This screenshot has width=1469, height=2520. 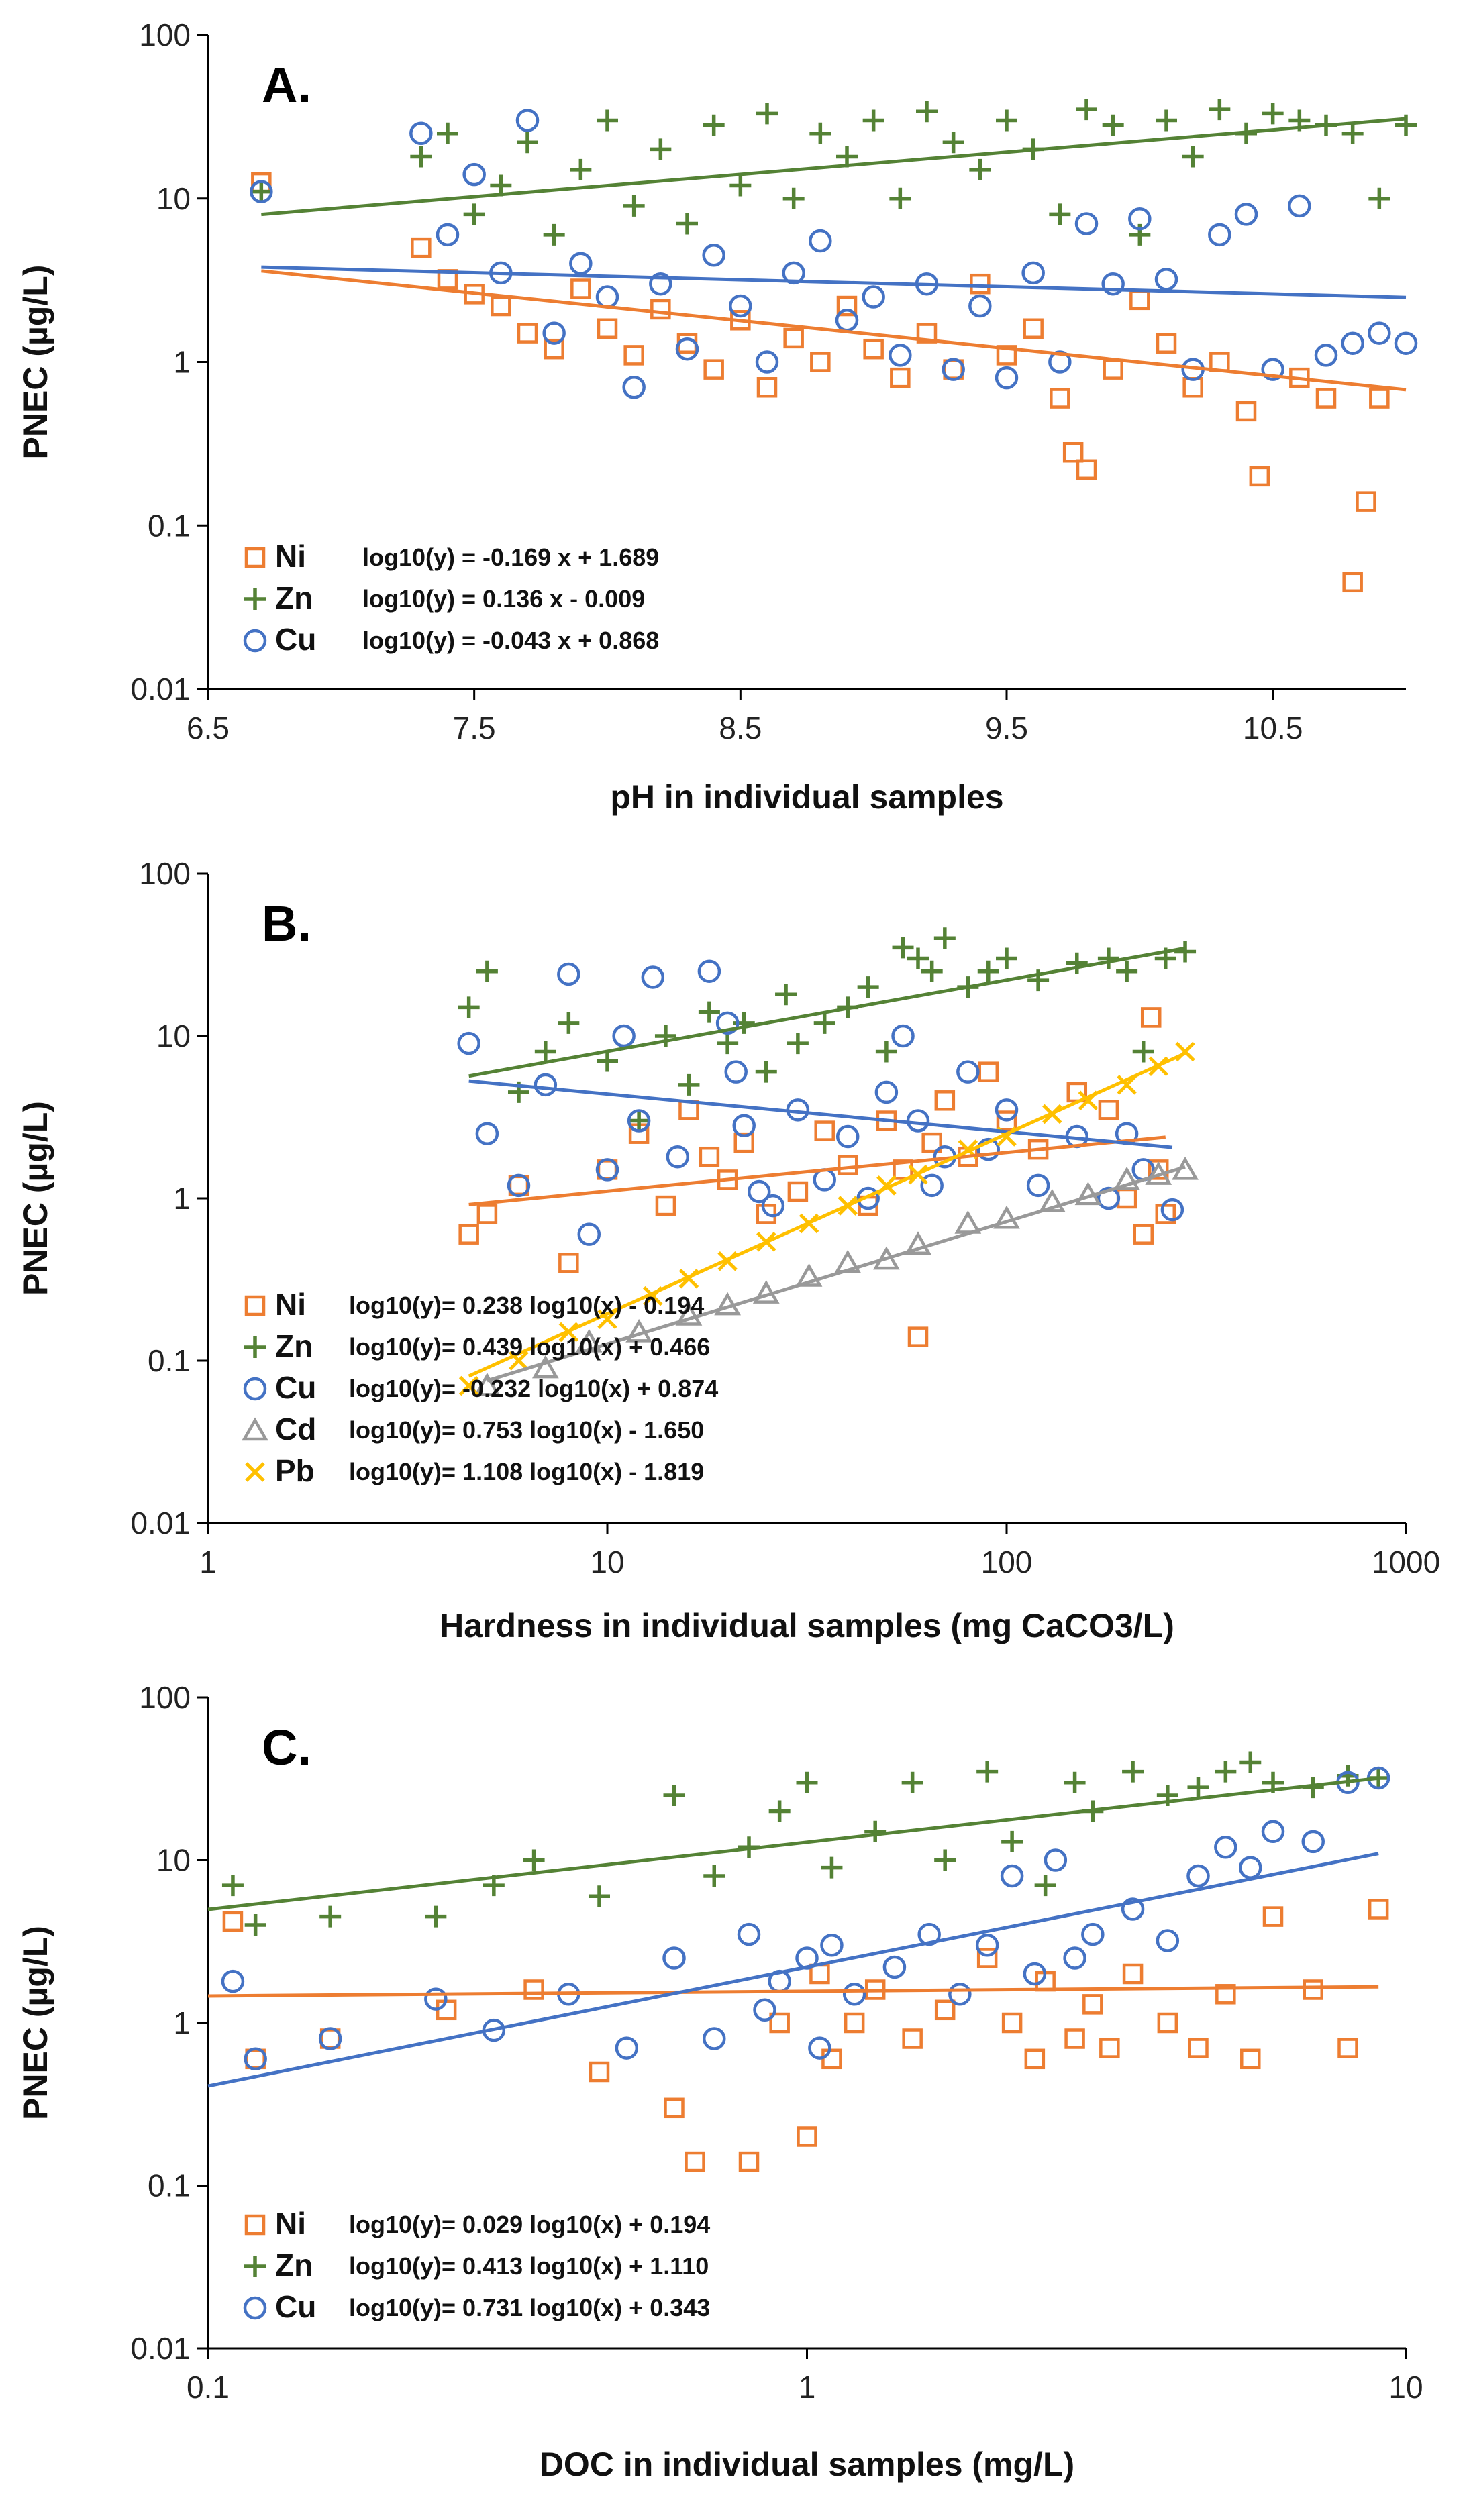 I want to click on legend-pb-equation: log10(y)= 1.108 log10(x) - 1.819, so click(x=526, y=1472).